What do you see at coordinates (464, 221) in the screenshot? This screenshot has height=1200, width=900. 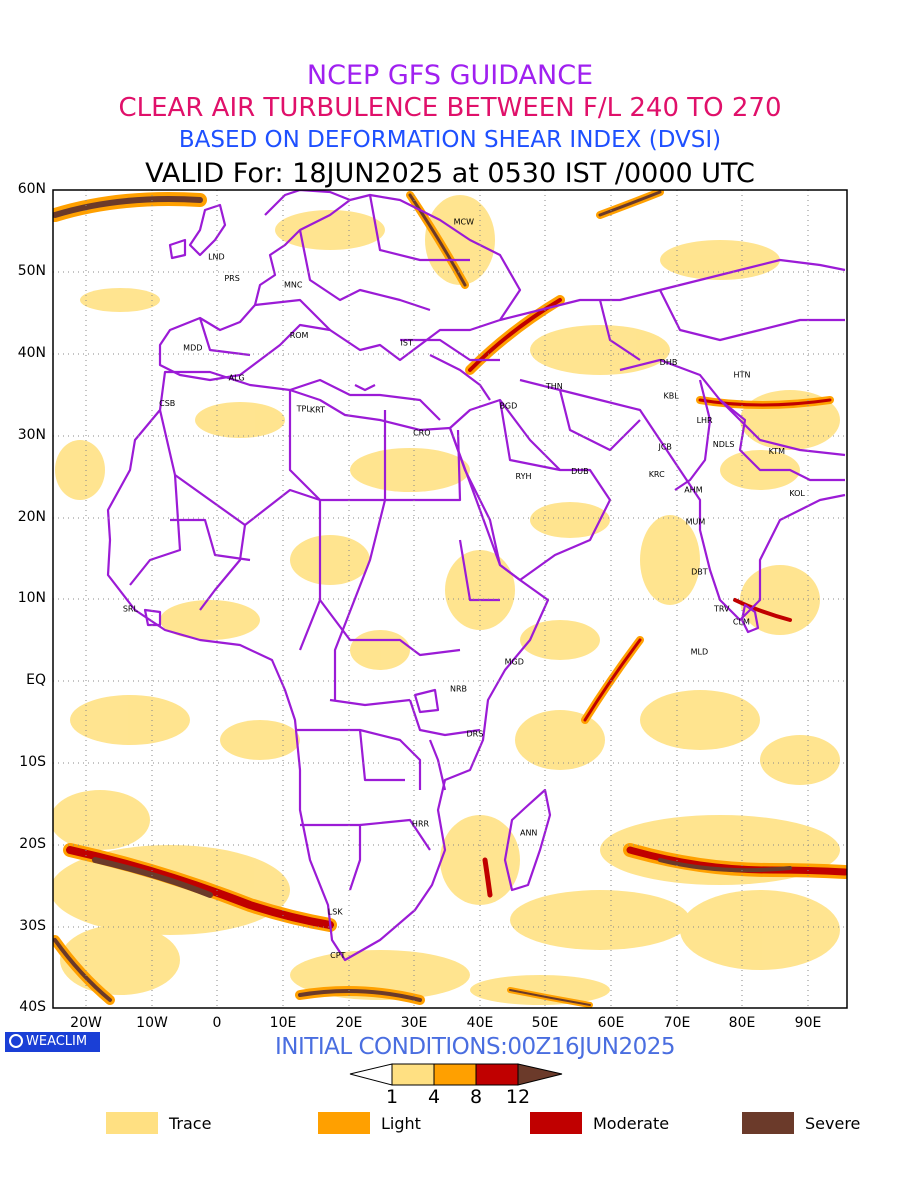 I see `station-label-mcw: MCW` at bounding box center [464, 221].